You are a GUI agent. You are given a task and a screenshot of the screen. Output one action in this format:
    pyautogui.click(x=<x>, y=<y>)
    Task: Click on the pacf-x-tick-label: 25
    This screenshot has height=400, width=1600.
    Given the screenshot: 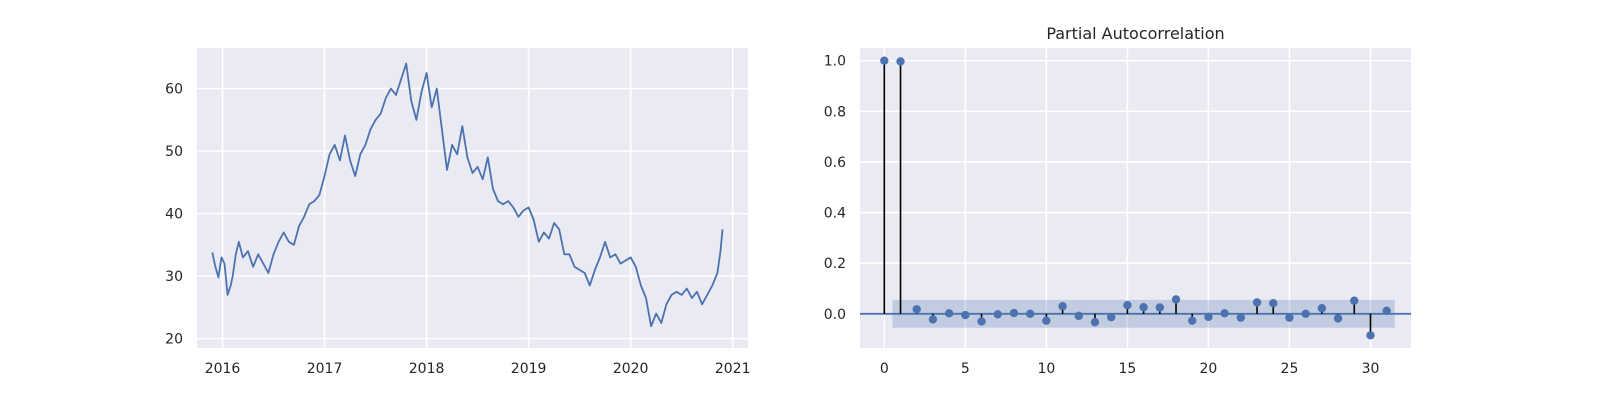 What is the action you would take?
    pyautogui.click(x=1290, y=369)
    